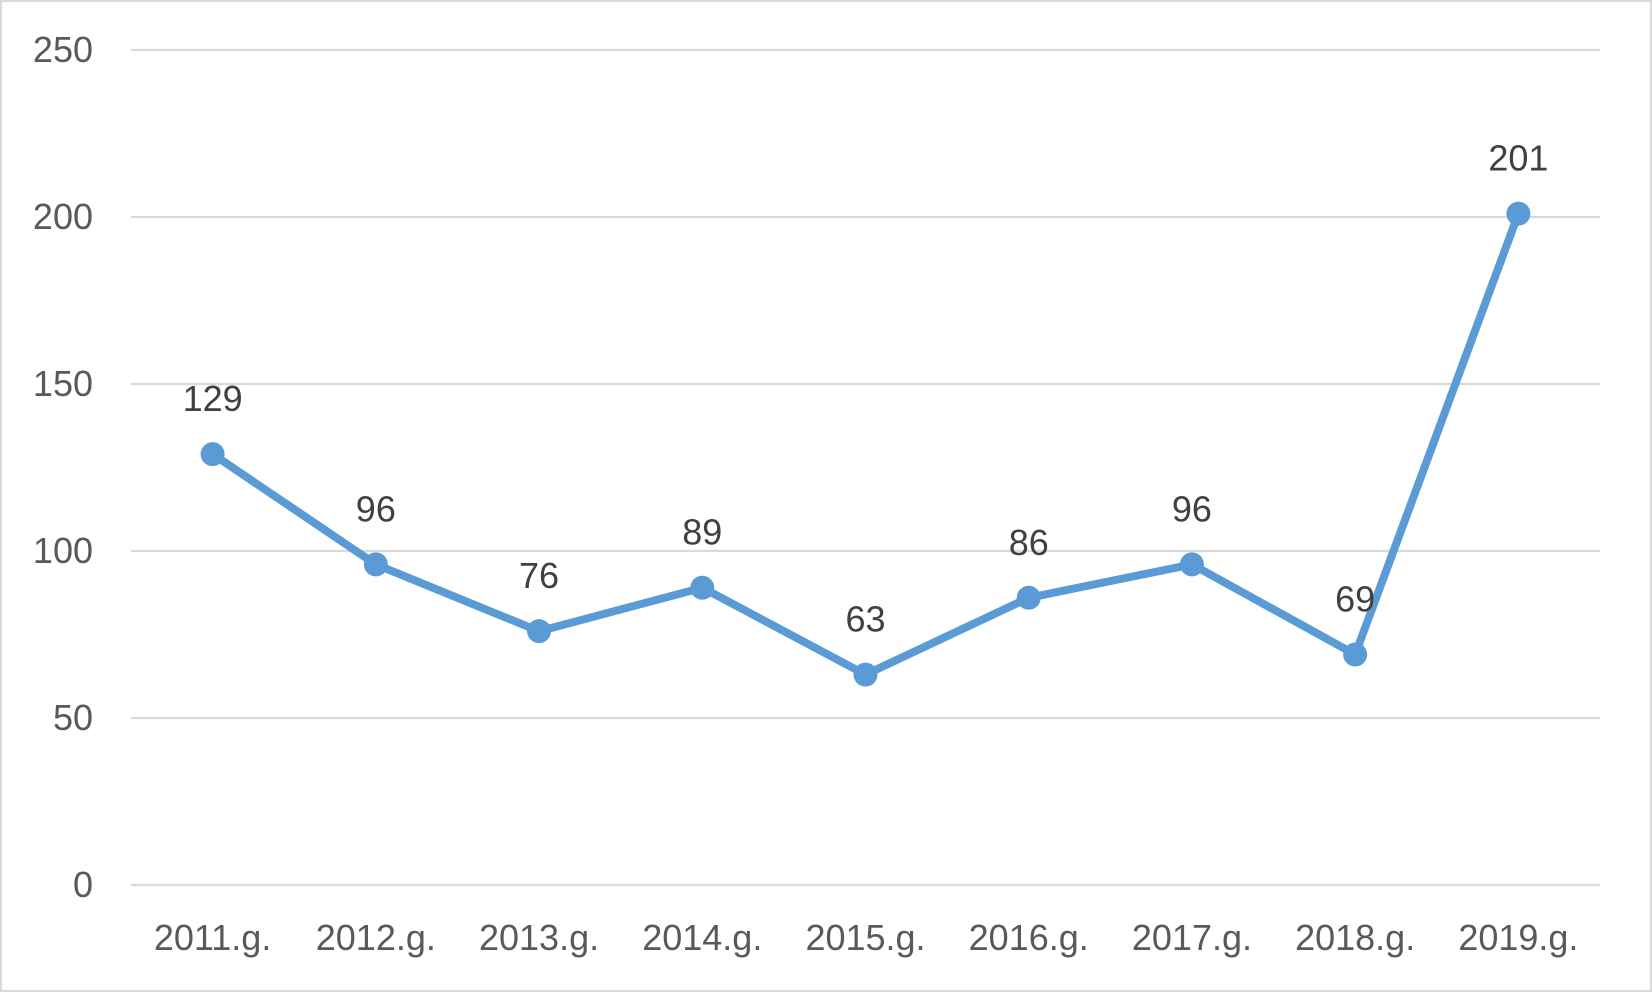 The image size is (1652, 992). I want to click on y-tick-label: 50, so click(73, 717).